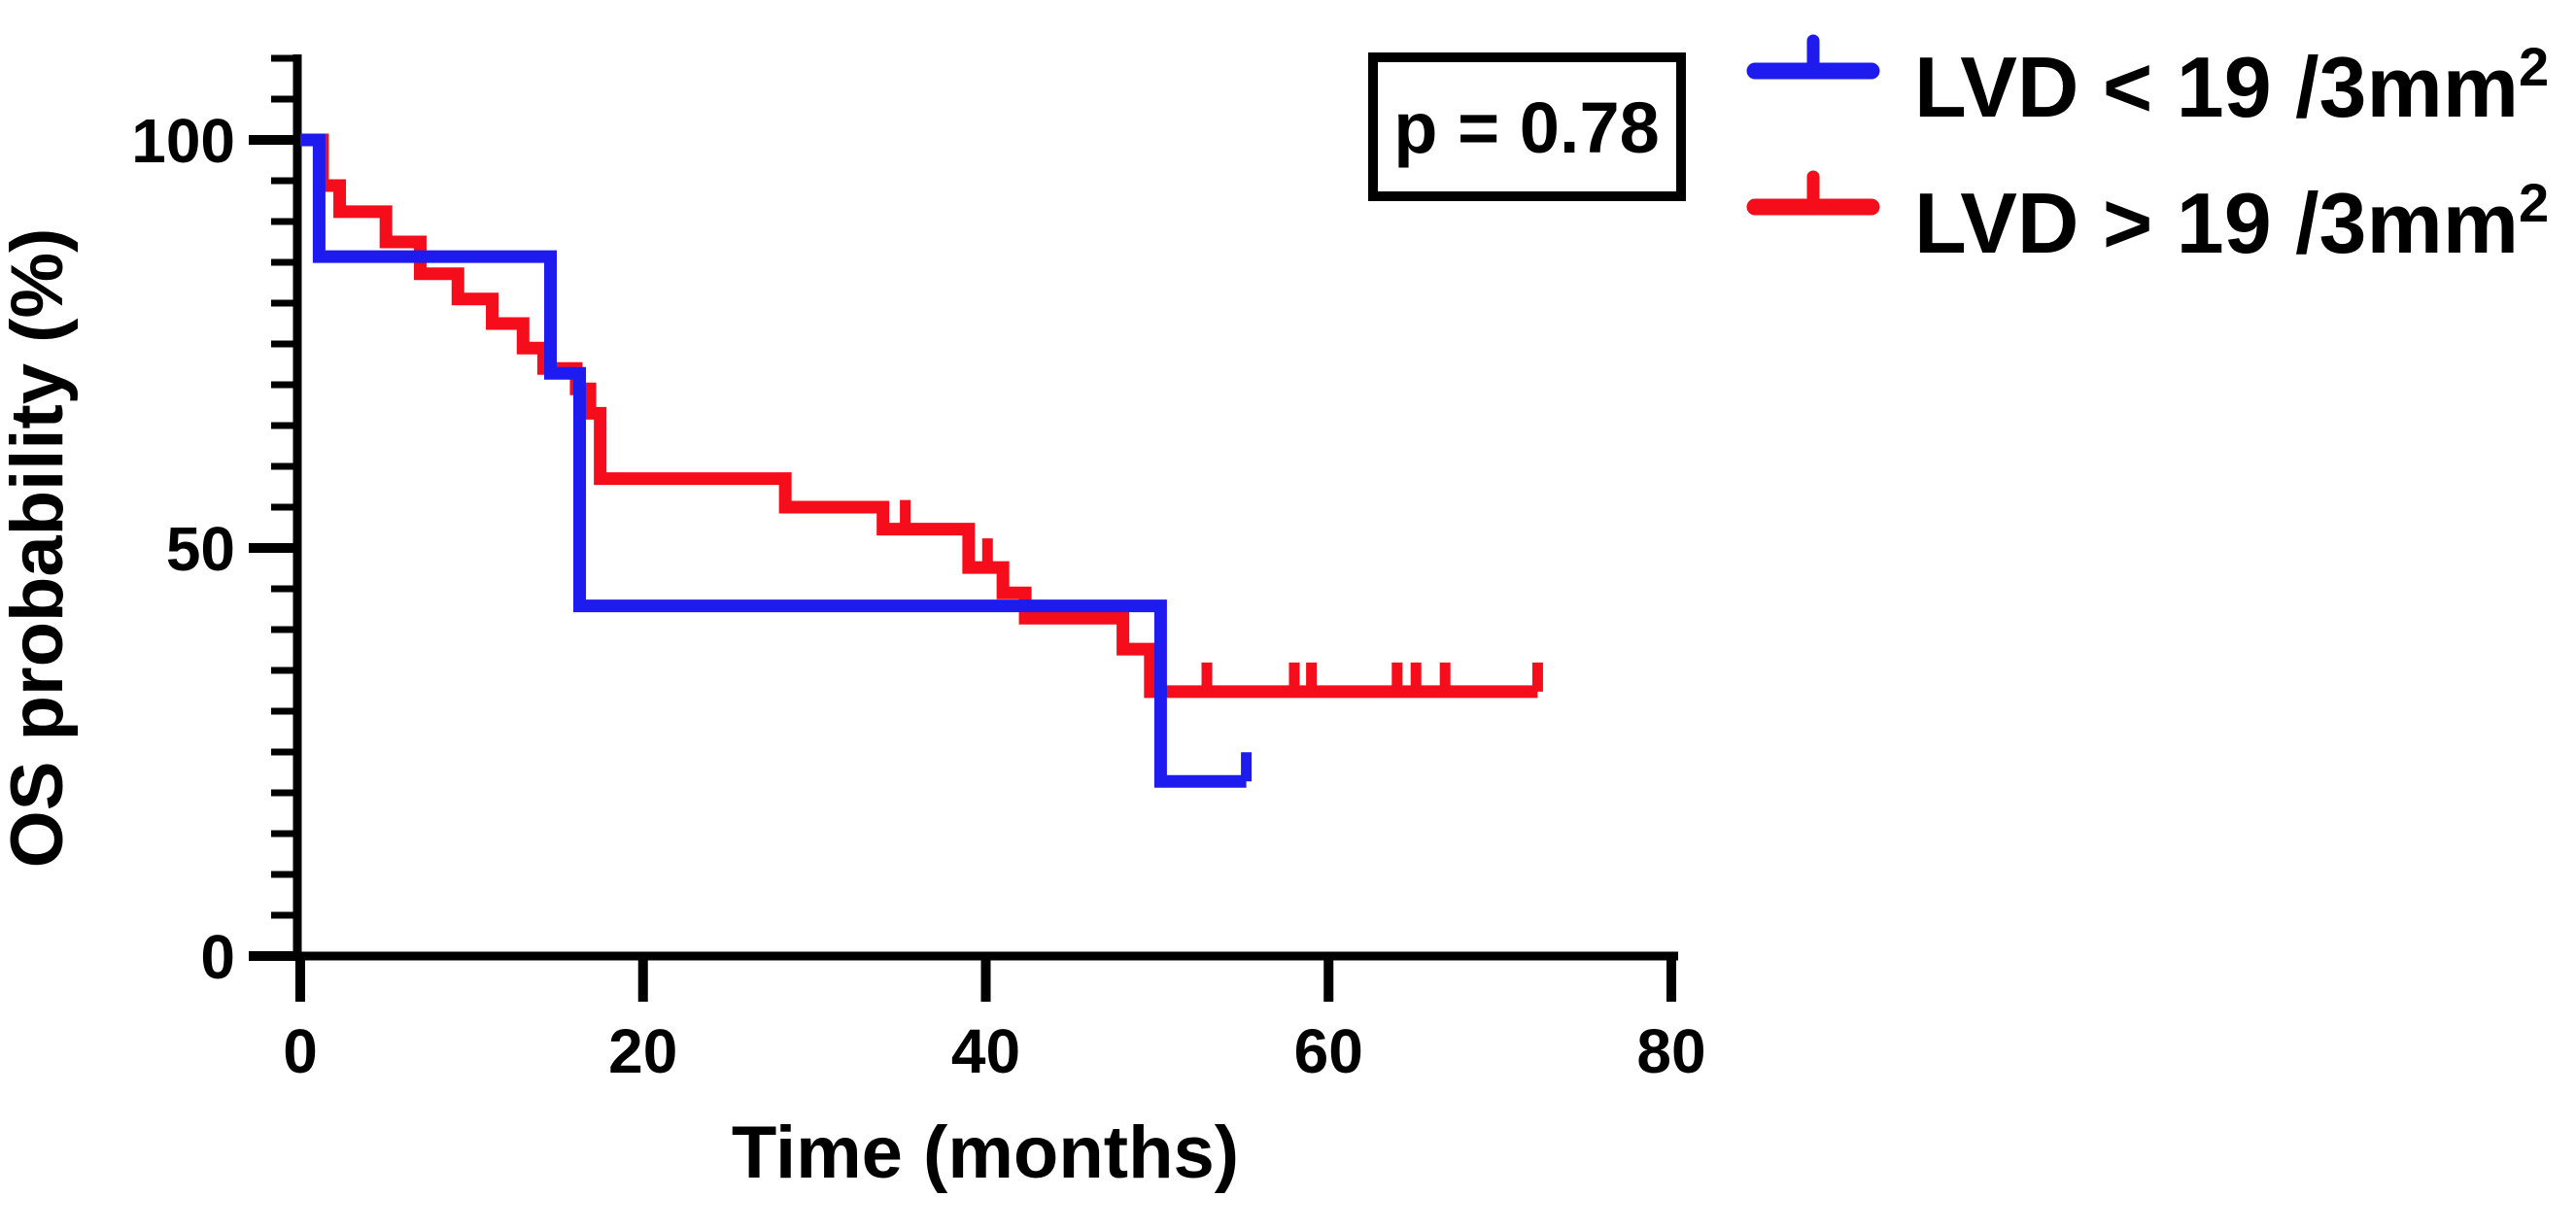  What do you see at coordinates (300, 1051) in the screenshot?
I see `x-tick-label: 0` at bounding box center [300, 1051].